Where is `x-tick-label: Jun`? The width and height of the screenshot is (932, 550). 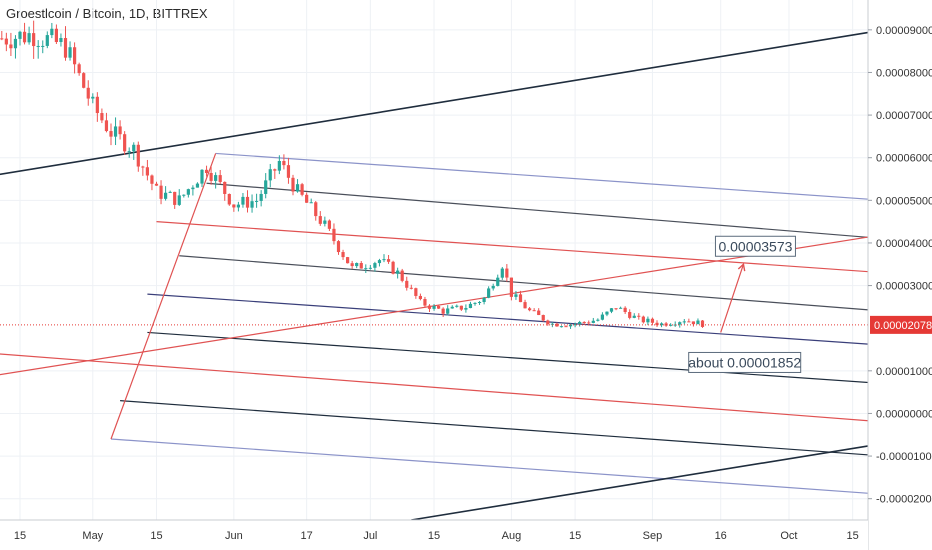
x-tick-label: Jun is located at coordinates (234, 536).